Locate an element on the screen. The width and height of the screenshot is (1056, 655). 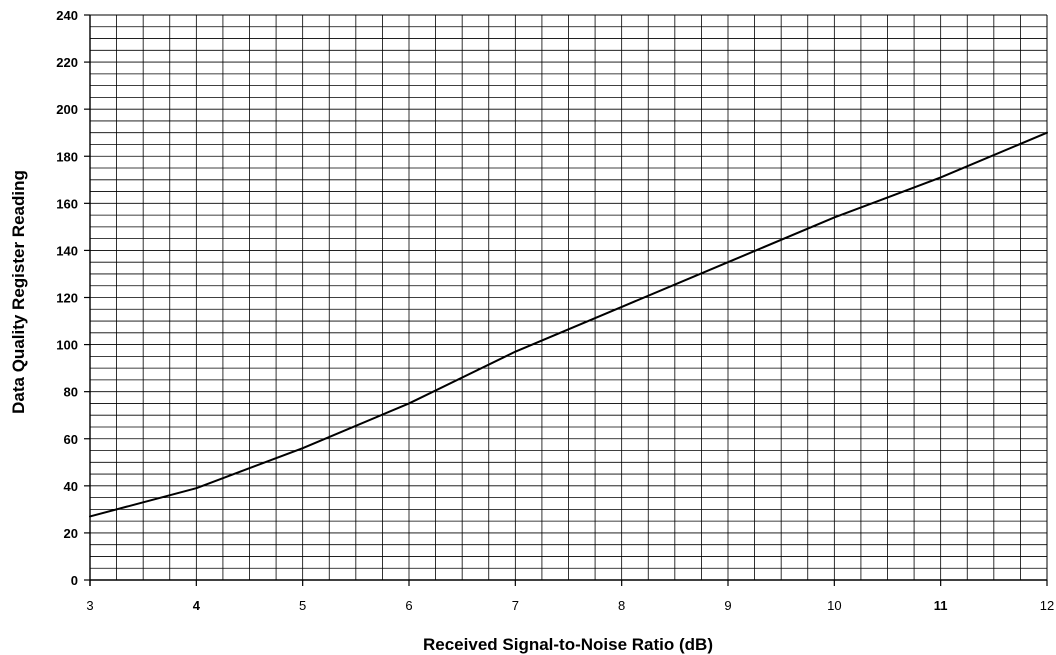
y-tick-label: 0 is located at coordinates (74, 580).